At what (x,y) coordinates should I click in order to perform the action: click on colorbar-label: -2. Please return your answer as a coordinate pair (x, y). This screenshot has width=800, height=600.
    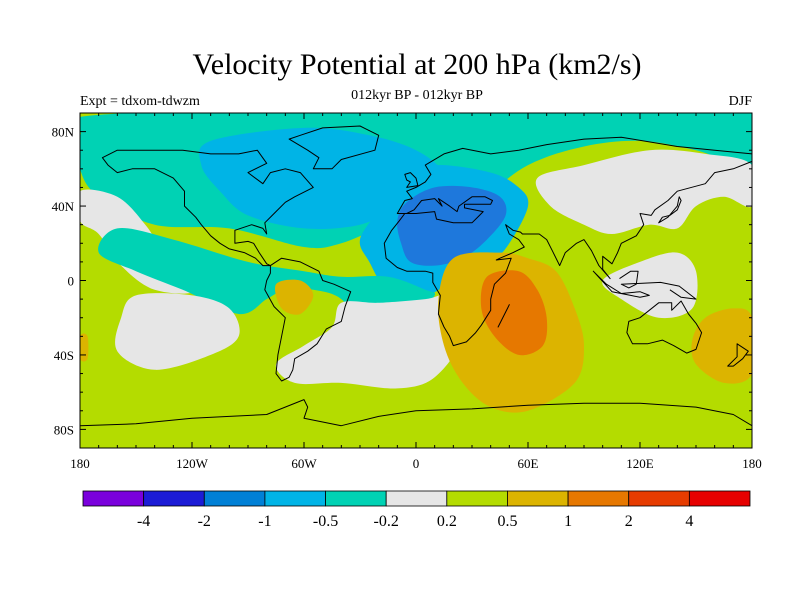
    Looking at the image, I should click on (204, 521).